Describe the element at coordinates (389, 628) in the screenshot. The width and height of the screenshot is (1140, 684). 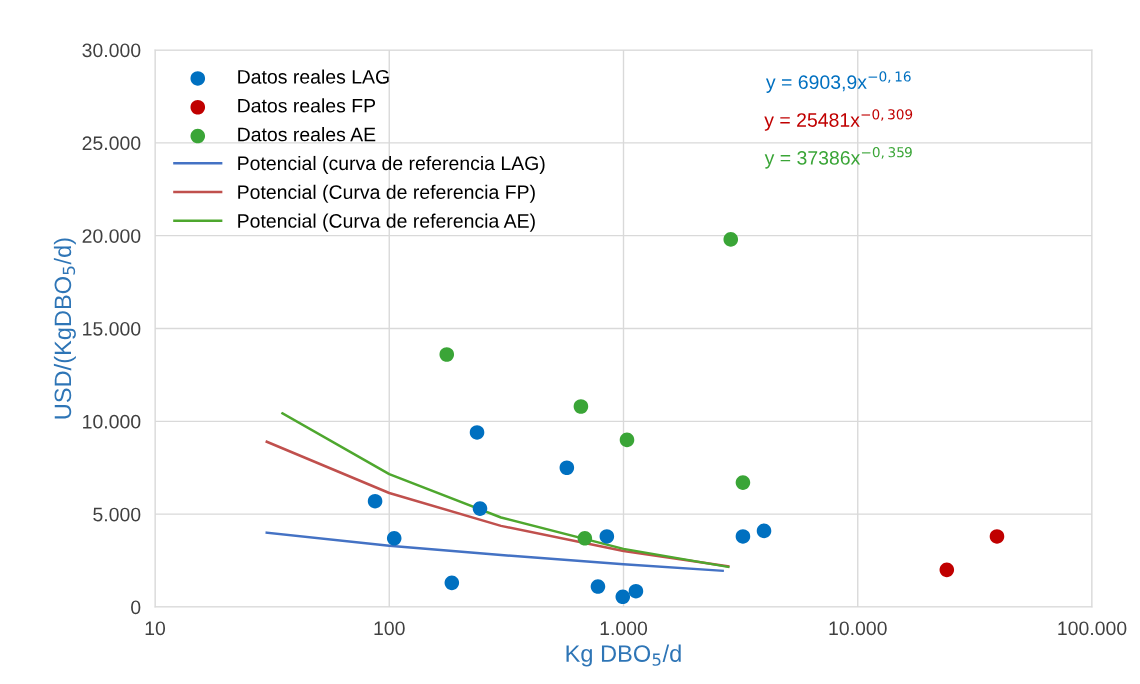
I see `x-tick-label: 100` at that location.